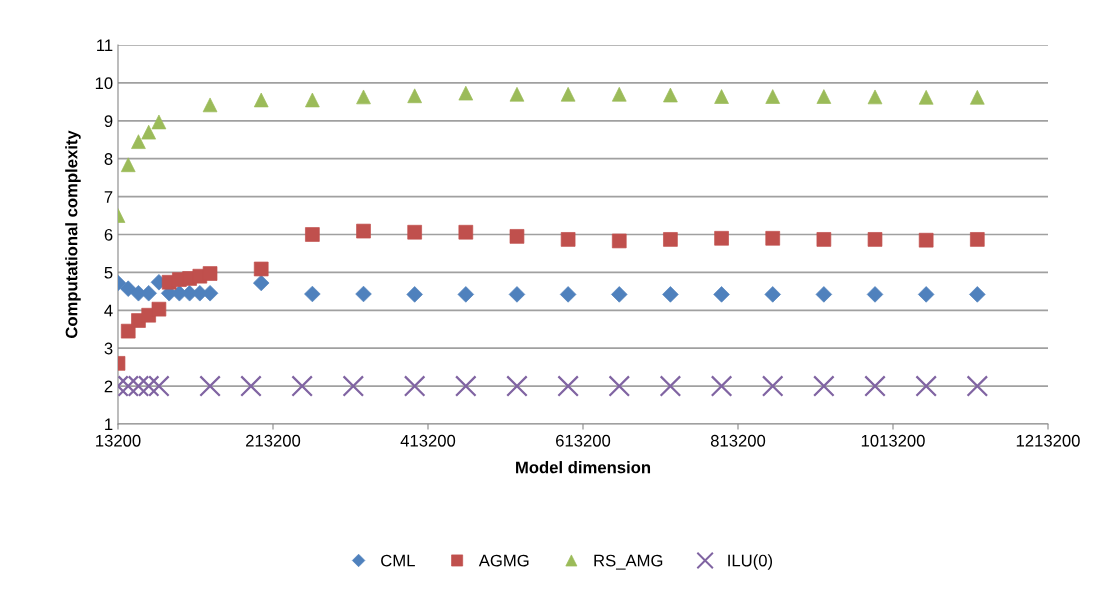  What do you see at coordinates (108, 234) in the screenshot?
I see `y-tick-label: 6` at bounding box center [108, 234].